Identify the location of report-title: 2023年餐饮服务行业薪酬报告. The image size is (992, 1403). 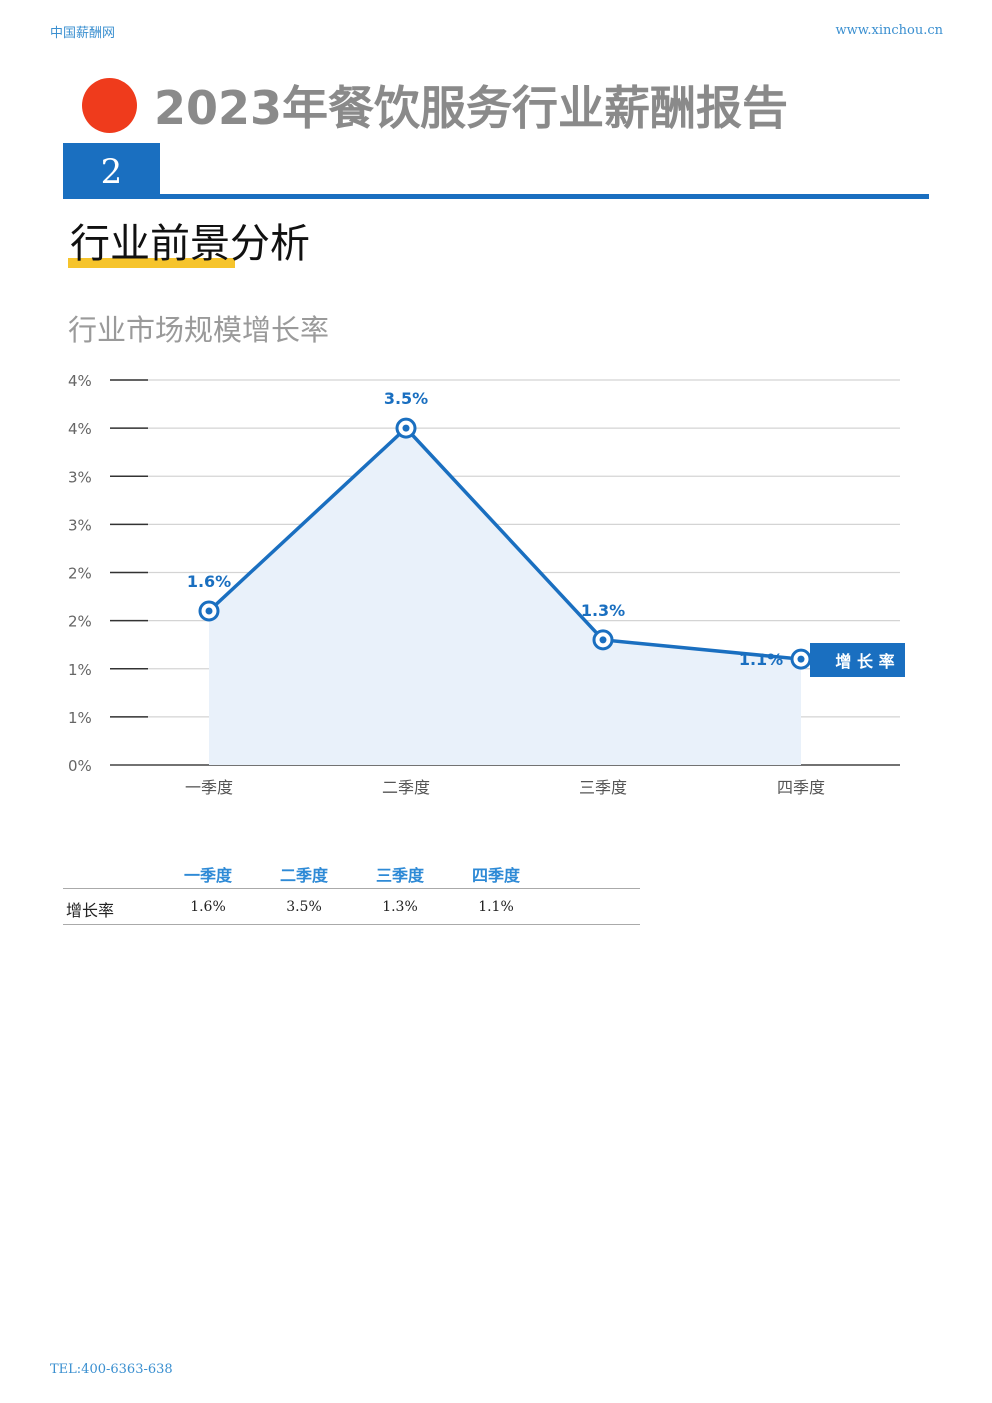
(471, 108).